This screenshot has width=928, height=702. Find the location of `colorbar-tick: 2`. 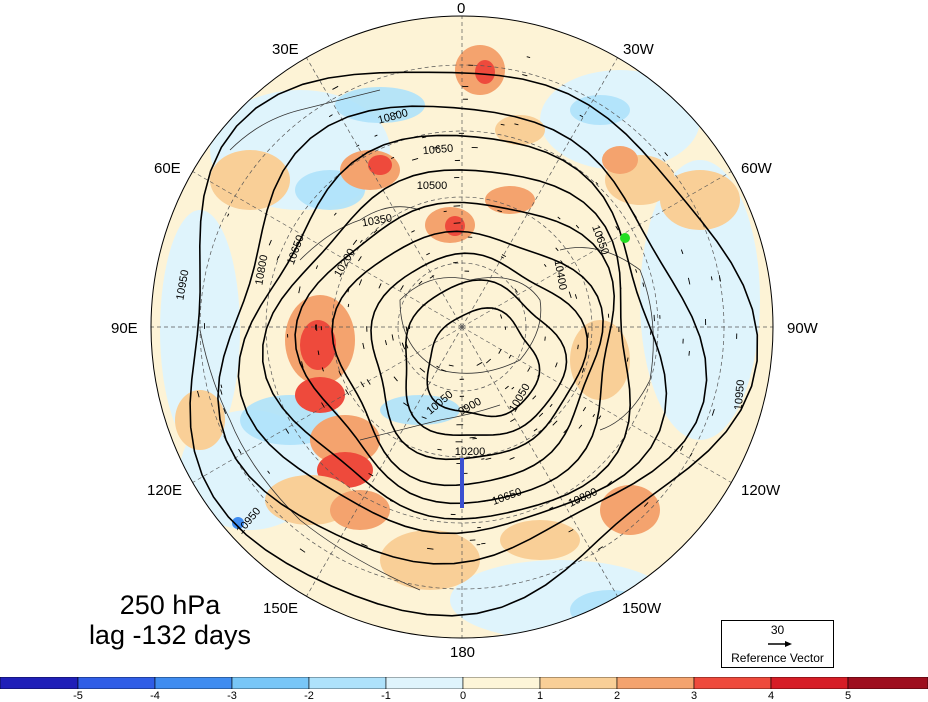

colorbar-tick: 2 is located at coordinates (617, 696).